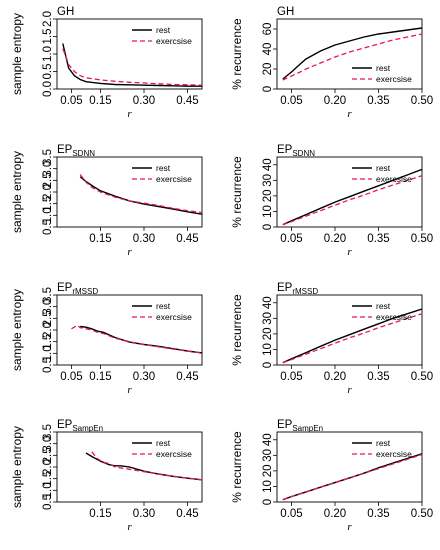 This screenshot has height=550, width=440. Describe the element at coordinates (87, 428) in the screenshot. I see `chart-7-title-subscript: SampEn` at that location.